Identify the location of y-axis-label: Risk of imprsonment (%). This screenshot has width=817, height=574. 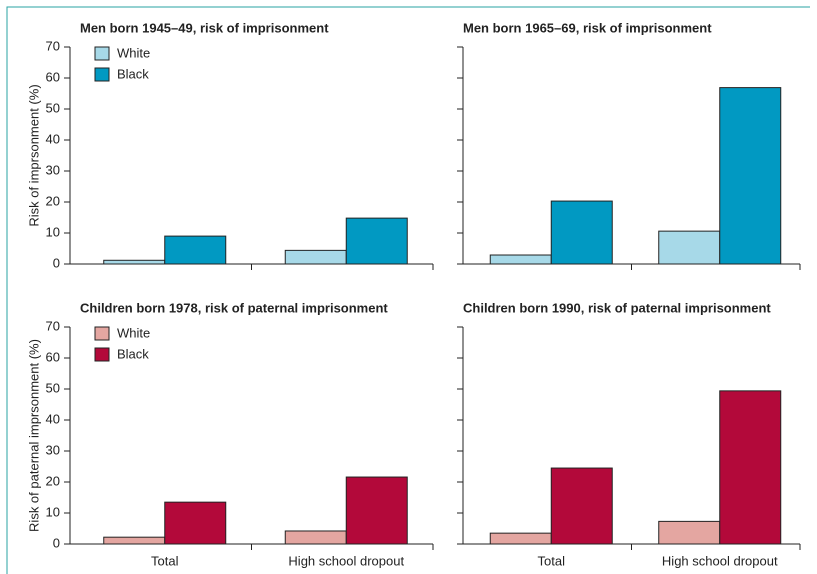
(33, 155).